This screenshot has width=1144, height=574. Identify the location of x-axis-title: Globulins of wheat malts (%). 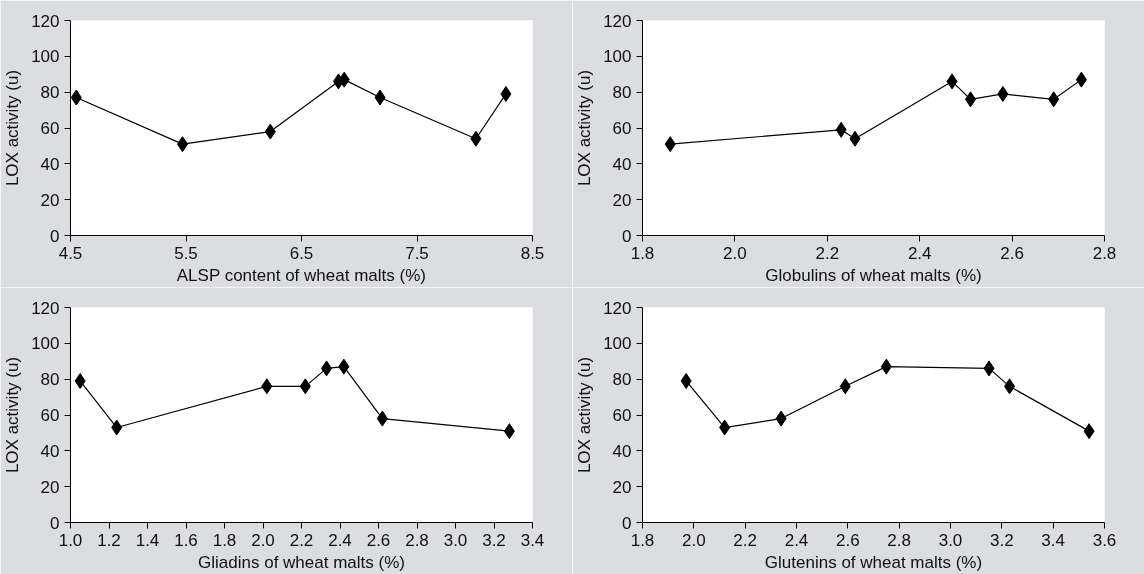
(873, 275).